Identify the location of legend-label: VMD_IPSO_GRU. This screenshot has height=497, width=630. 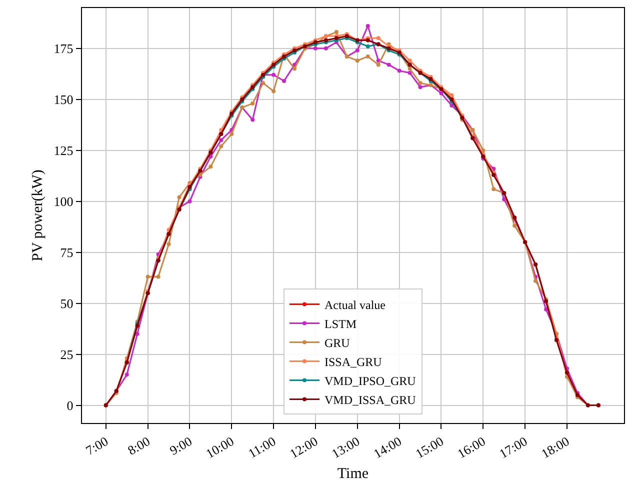
(370, 381).